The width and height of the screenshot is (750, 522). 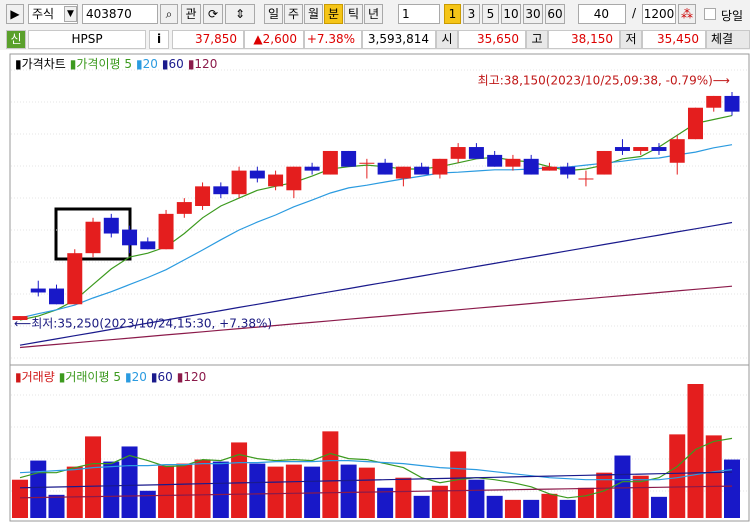 I want to click on interval-select: 1, so click(x=419, y=14).